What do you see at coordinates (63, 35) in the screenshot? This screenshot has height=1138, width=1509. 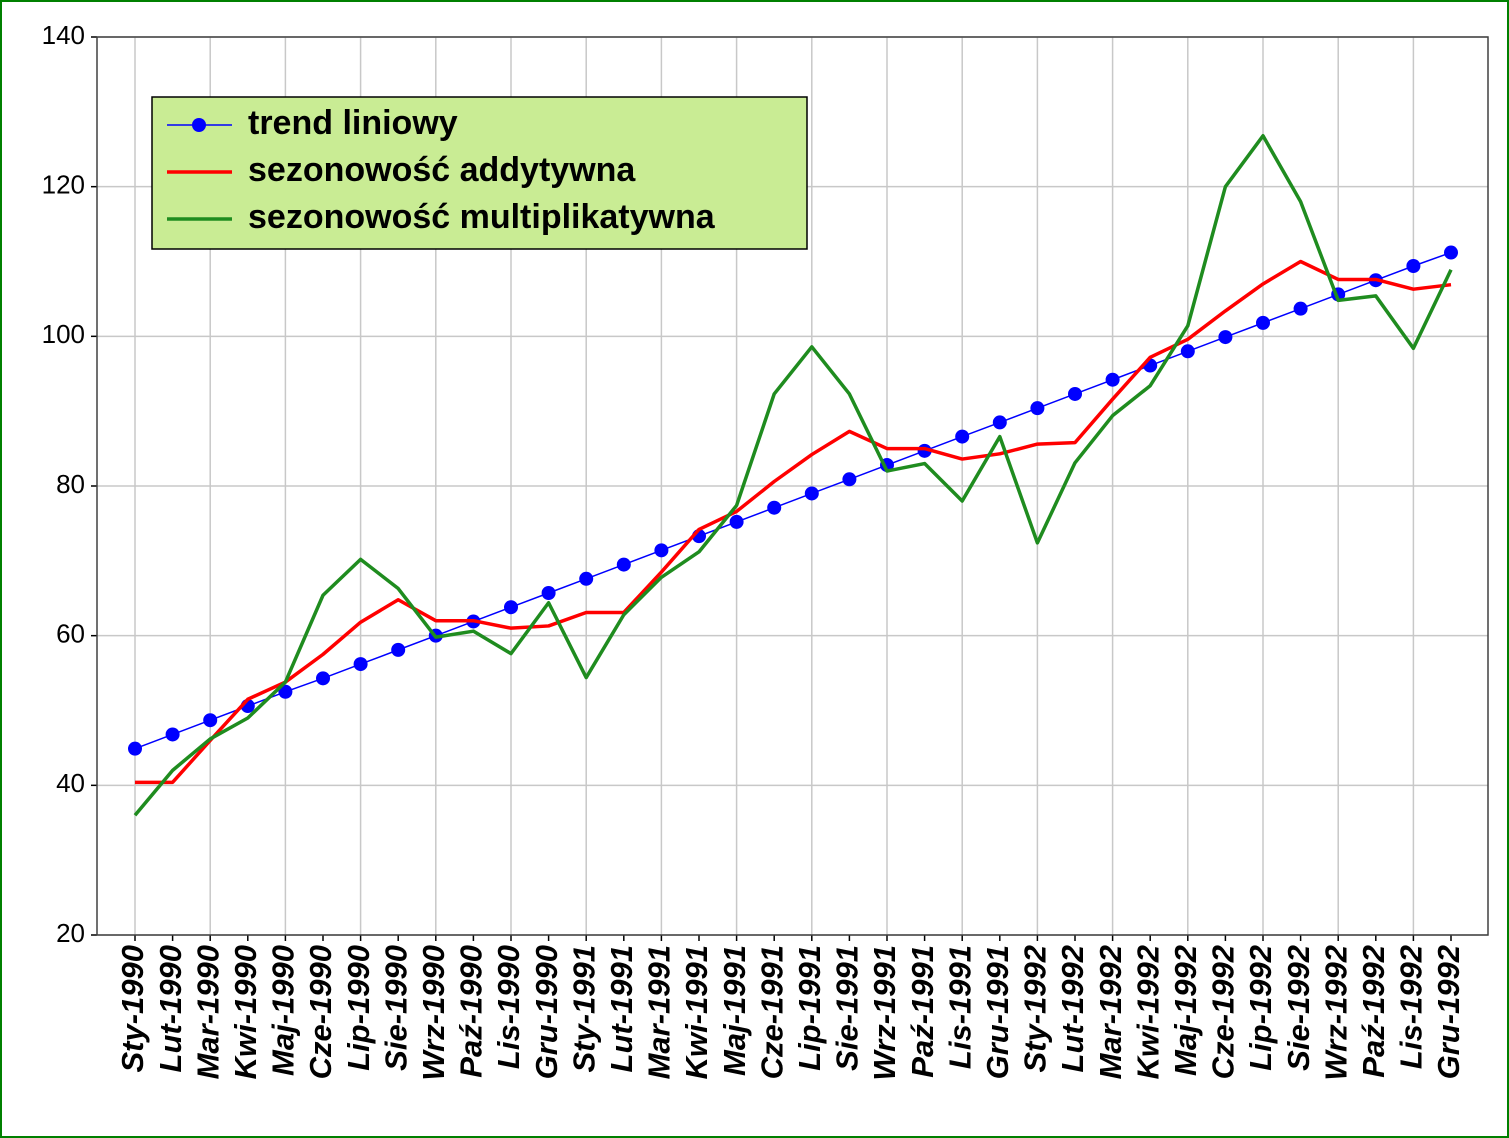 I see `y-tick-label: 140` at bounding box center [63, 35].